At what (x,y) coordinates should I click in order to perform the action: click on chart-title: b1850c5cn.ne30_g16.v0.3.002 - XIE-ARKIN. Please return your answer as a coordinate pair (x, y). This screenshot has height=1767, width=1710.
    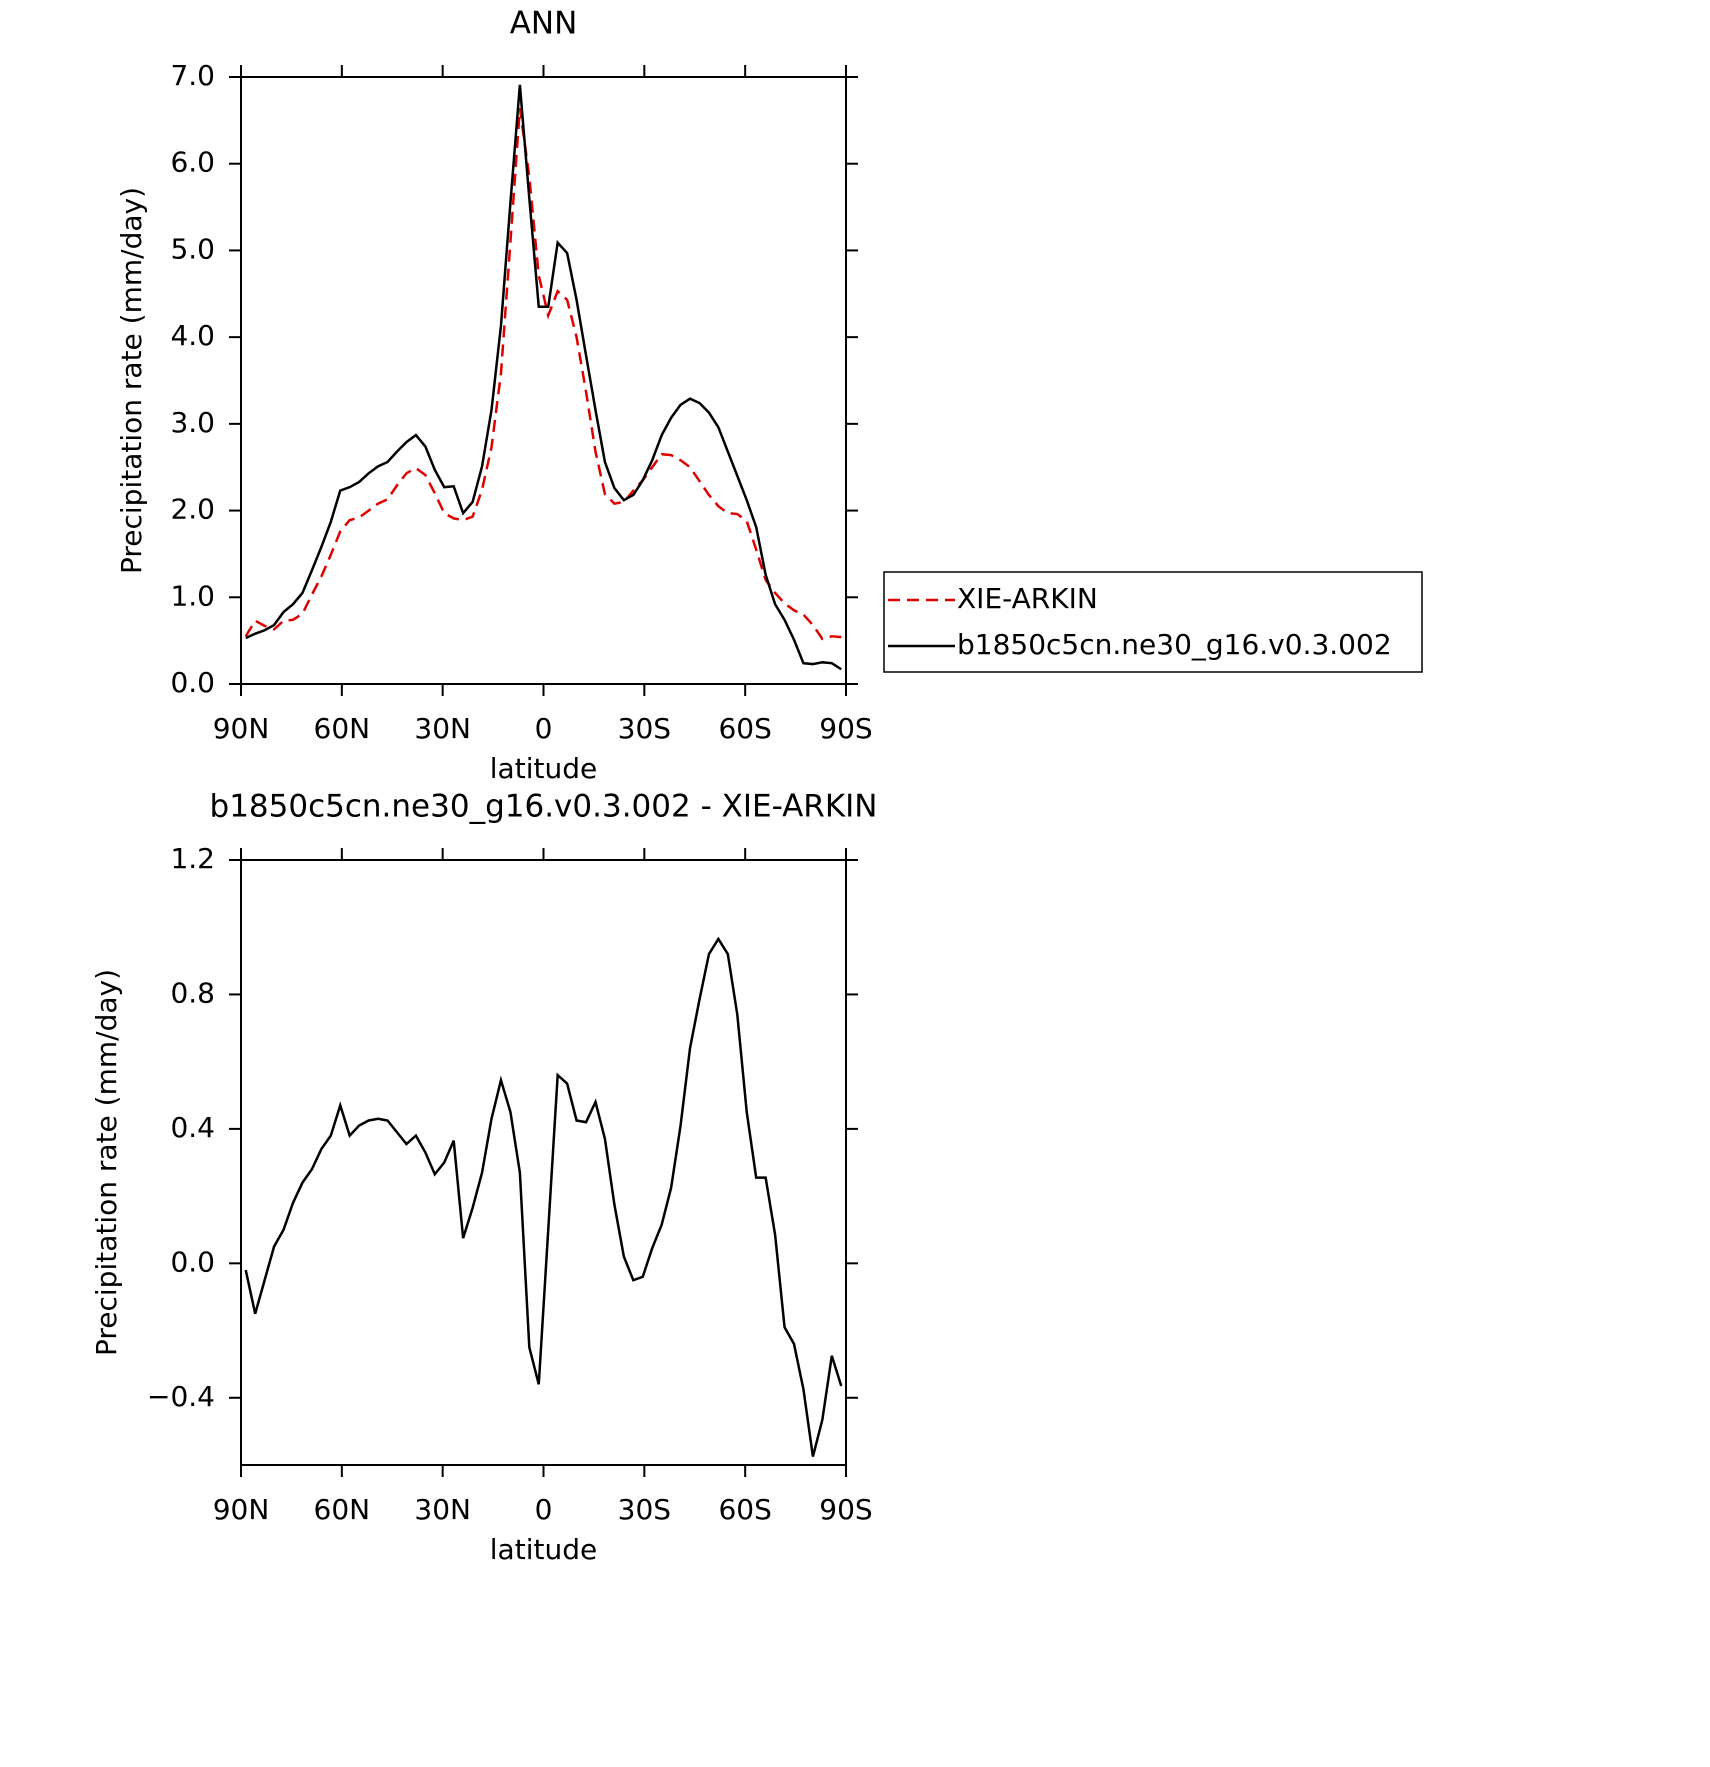
    Looking at the image, I should click on (544, 807).